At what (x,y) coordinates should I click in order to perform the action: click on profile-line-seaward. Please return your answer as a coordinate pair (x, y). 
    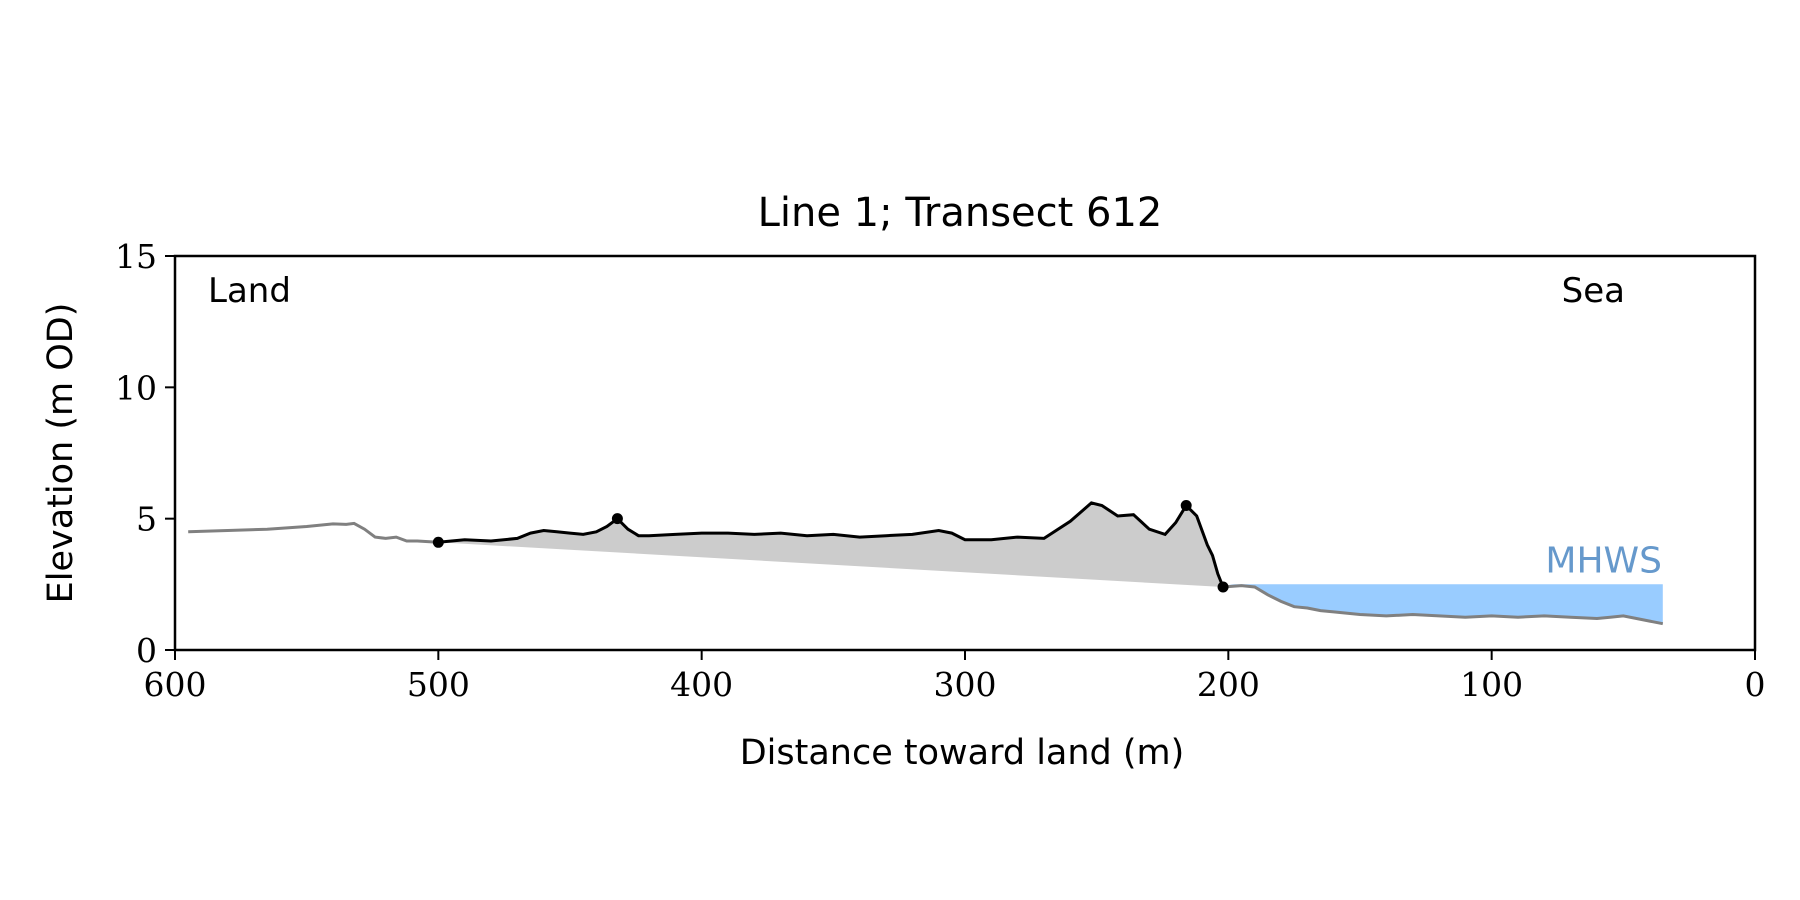
    Looking at the image, I should click on (1443, 605).